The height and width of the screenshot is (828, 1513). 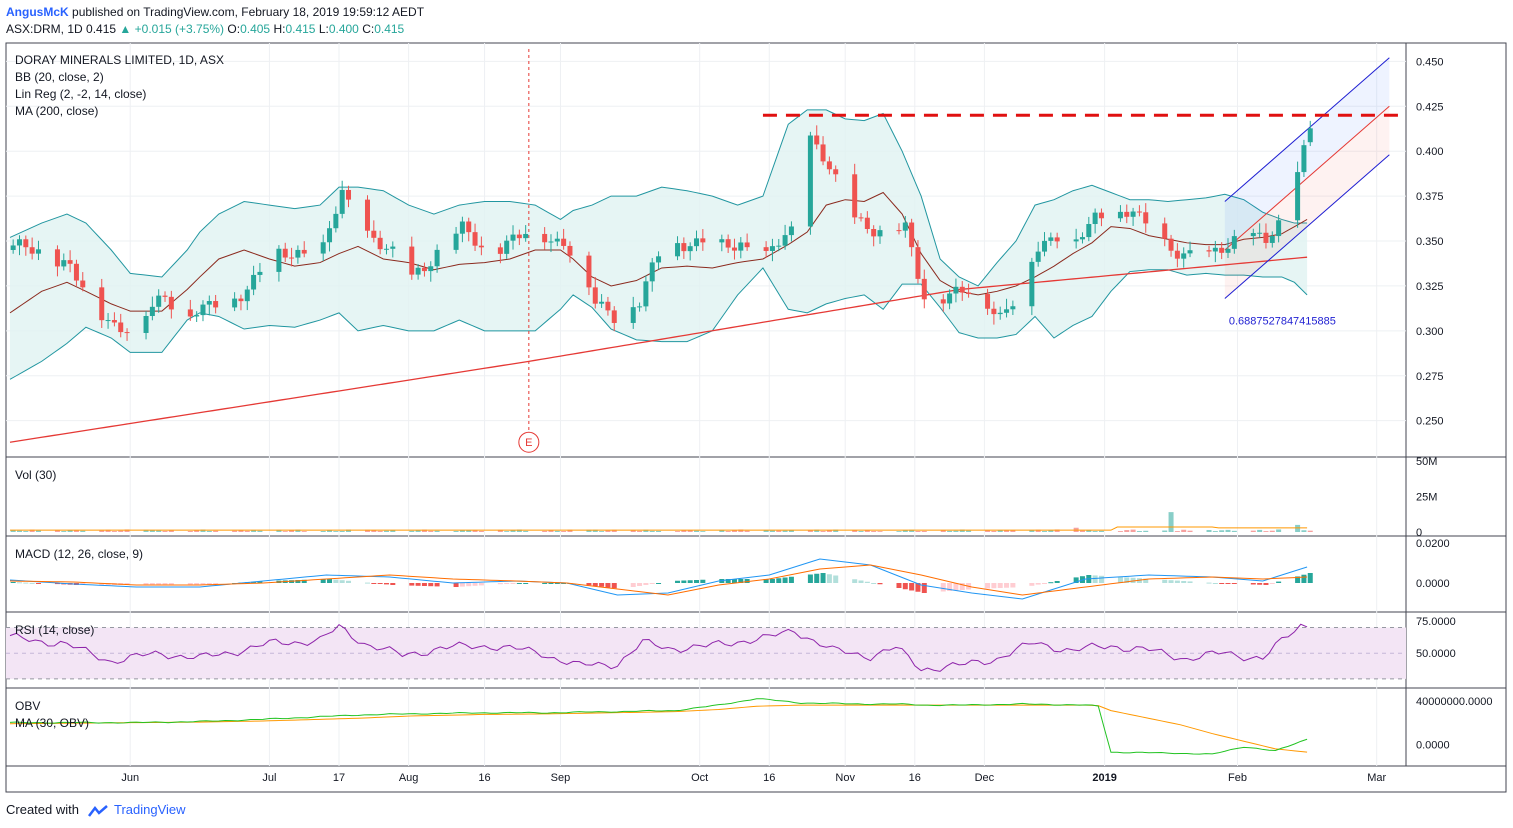 I want to click on up-triangle-icon: ▲, so click(x=125, y=29).